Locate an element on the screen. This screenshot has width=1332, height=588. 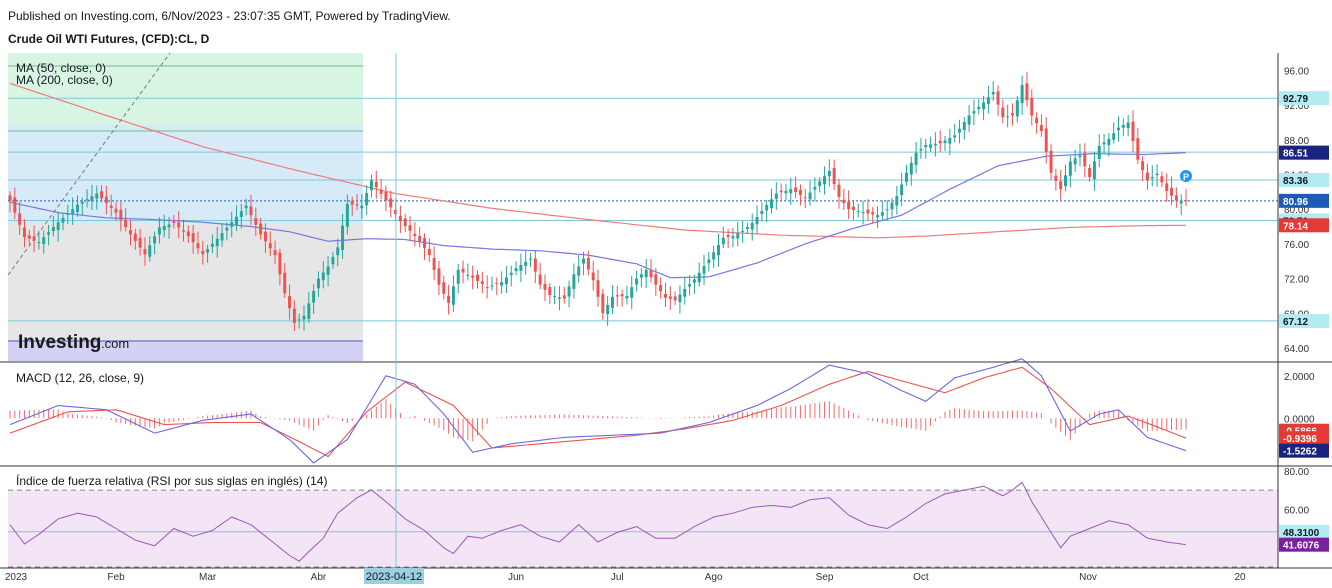
time-axis-ticks: 2023FebMarAbrMayJunJulAgoSepOctNov20 is located at coordinates (625, 577).